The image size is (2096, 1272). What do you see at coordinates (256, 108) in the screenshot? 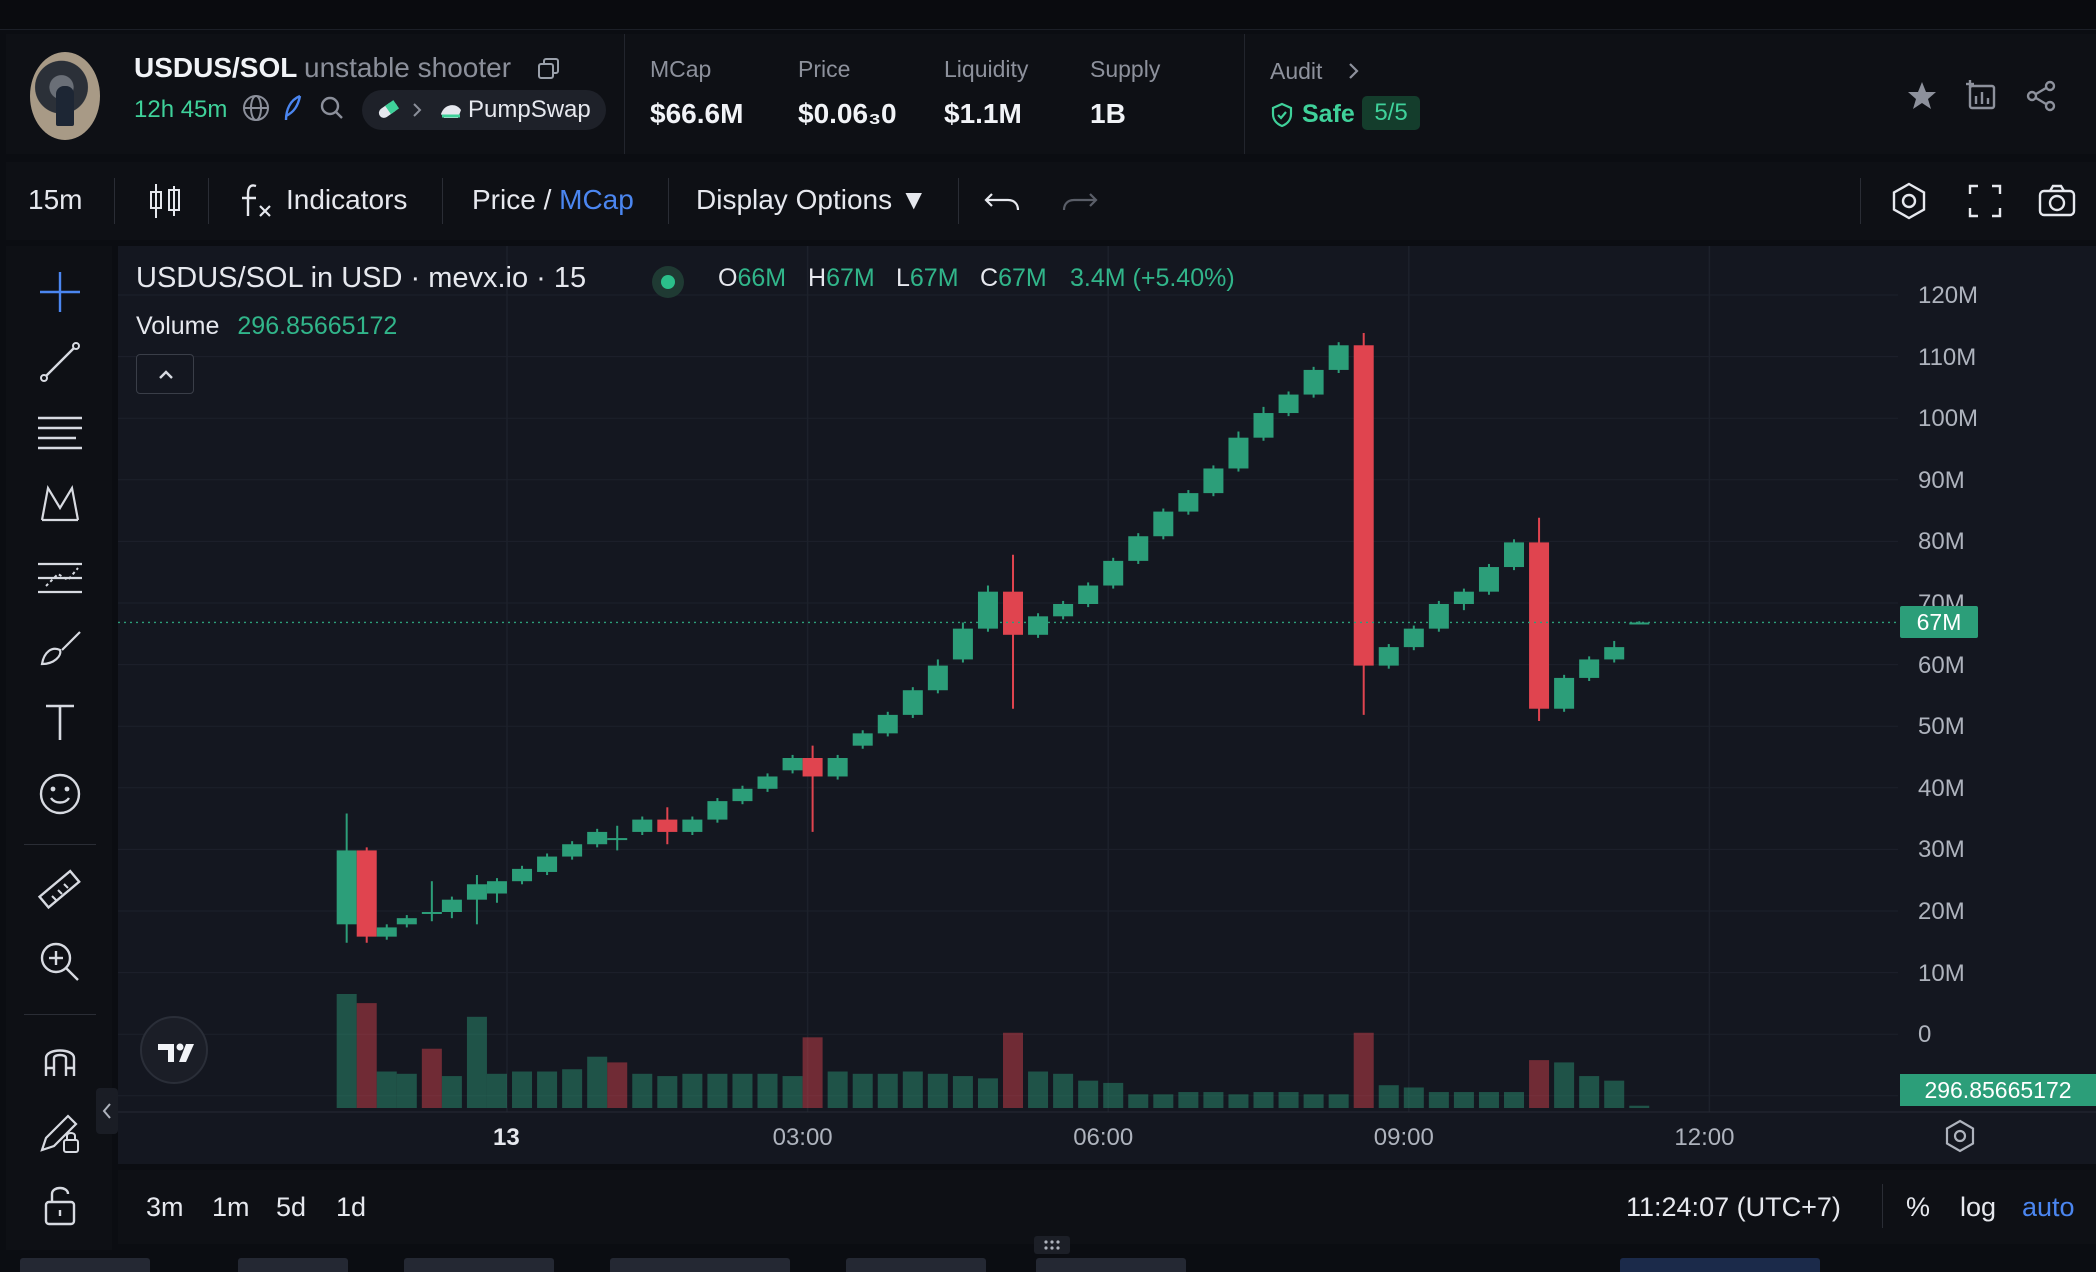
I see `globe-icon` at bounding box center [256, 108].